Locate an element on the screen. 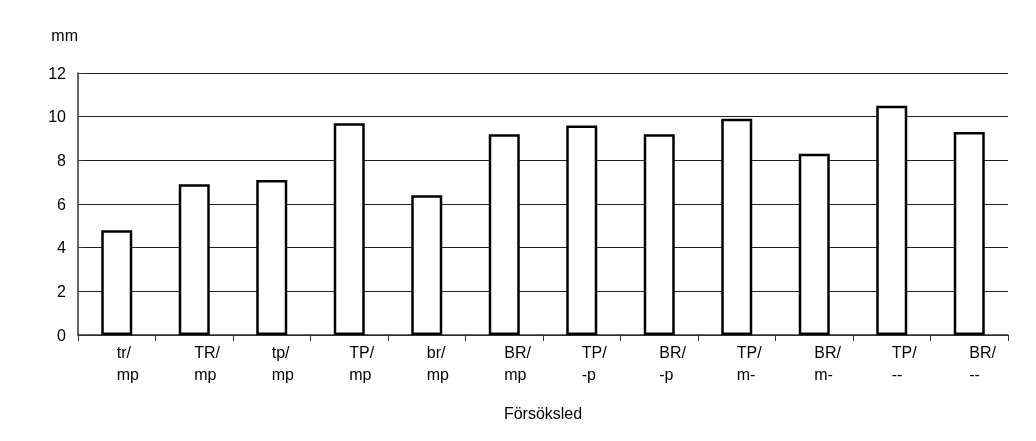 The image size is (1036, 441). y-tick-label: 0 is located at coordinates (62, 335).